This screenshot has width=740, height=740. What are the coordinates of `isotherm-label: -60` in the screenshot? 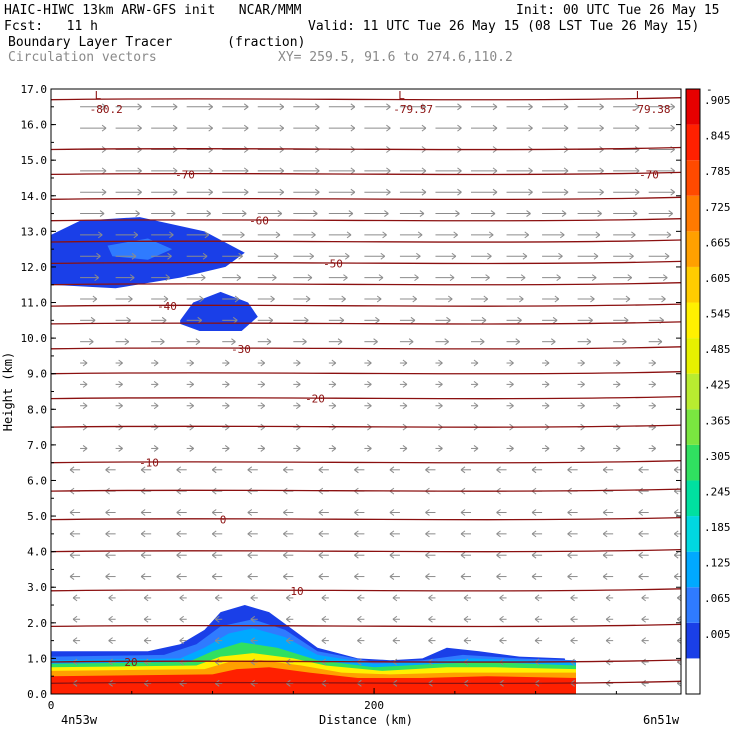 It's located at (259, 221).